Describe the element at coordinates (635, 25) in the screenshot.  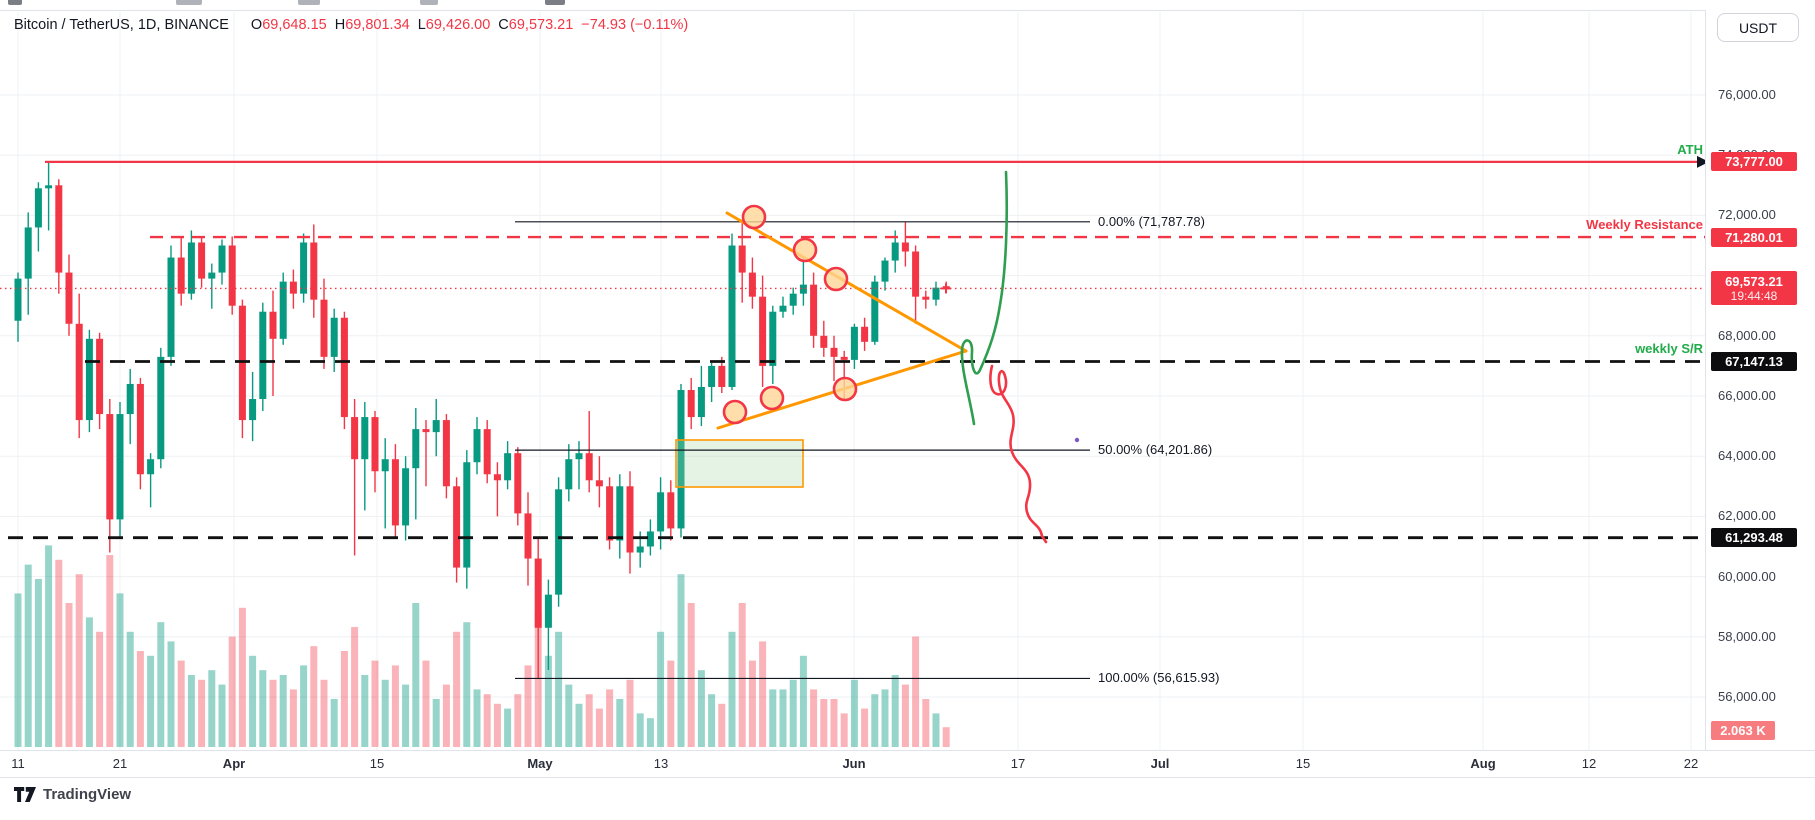
I see `change-value: −74.93 (−0.11%)` at that location.